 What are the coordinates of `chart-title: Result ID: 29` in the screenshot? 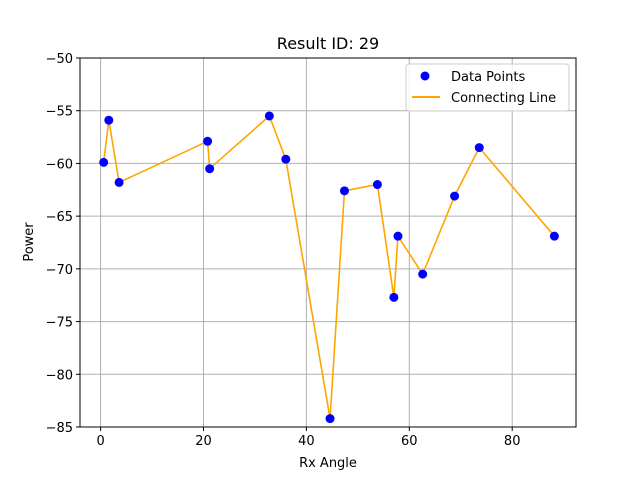 It's located at (328, 43).